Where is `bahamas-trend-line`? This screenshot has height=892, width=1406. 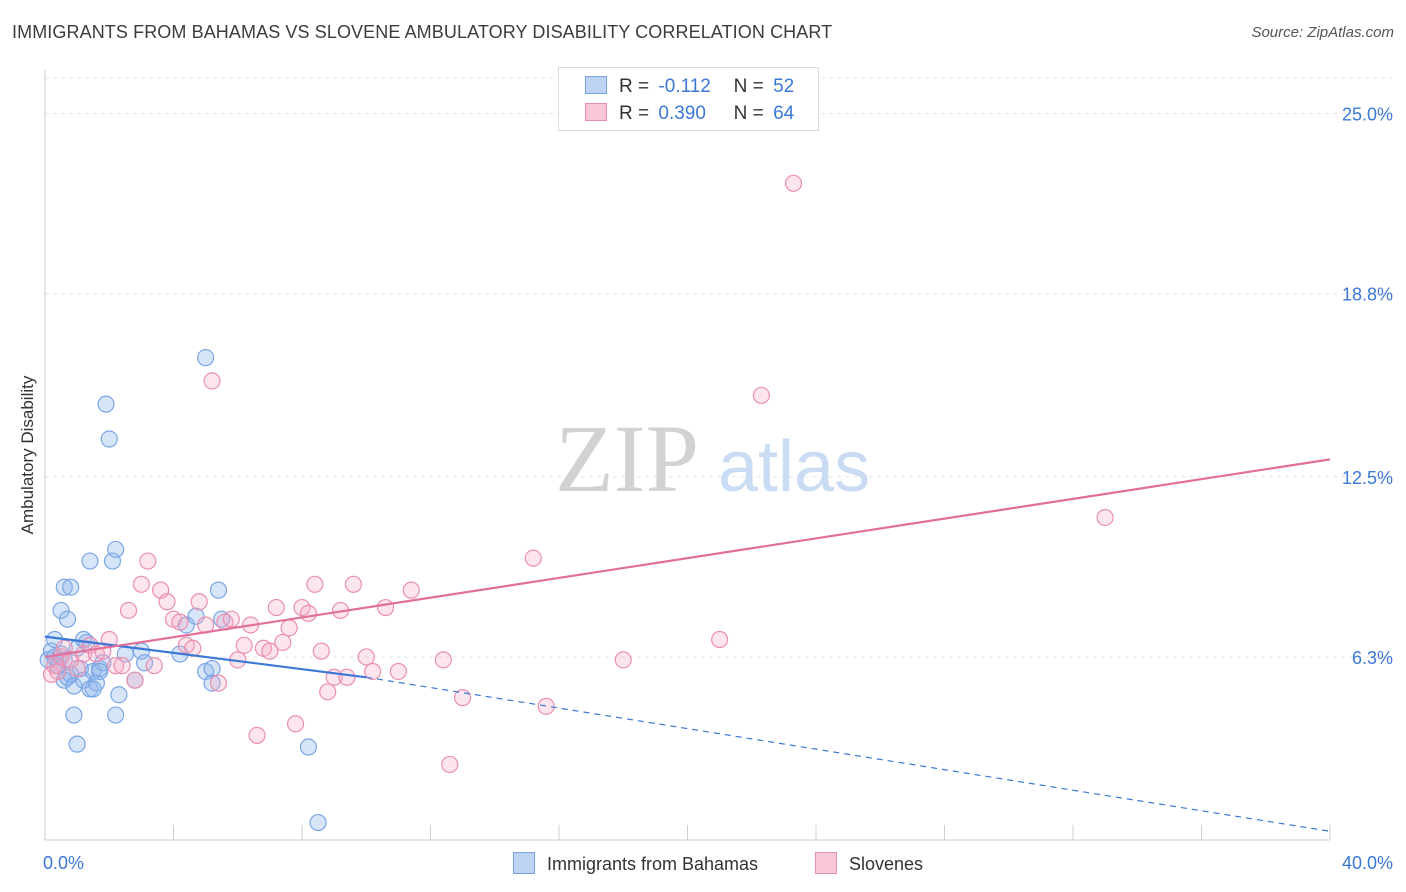
bahamas-trend-line is located at coordinates (205, 657).